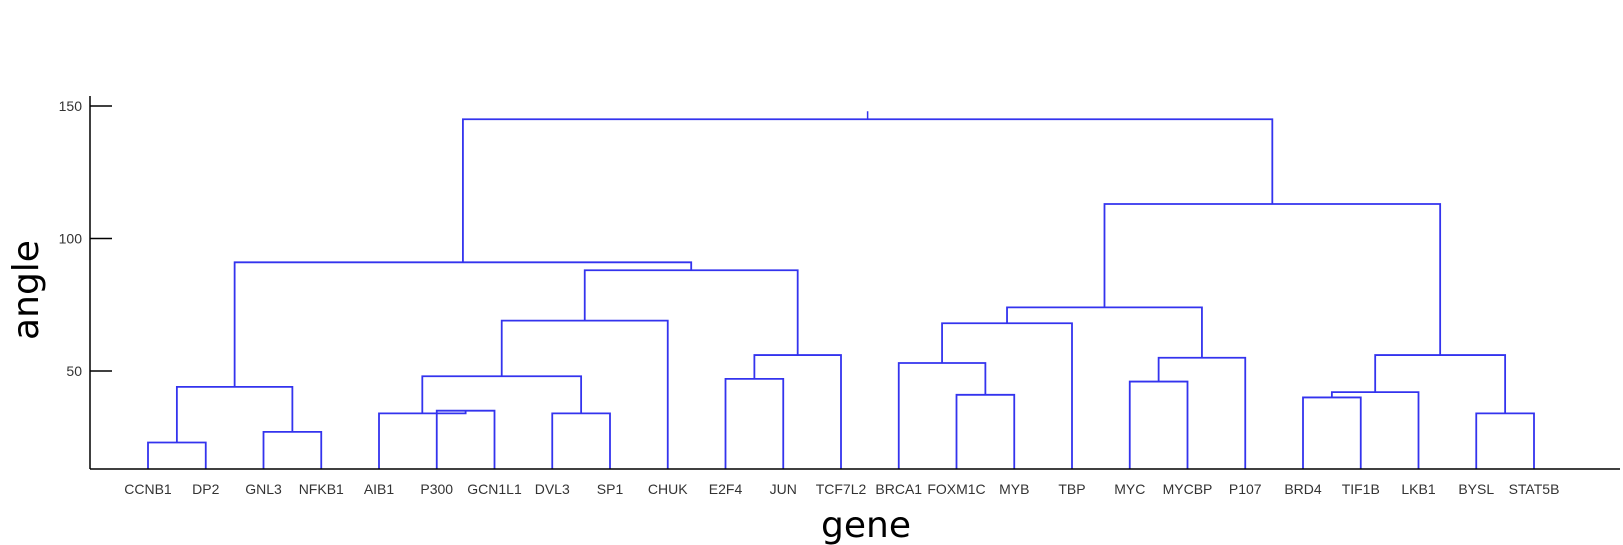 The image size is (1623, 545). I want to click on x-tick-label: DP2, so click(205, 489).